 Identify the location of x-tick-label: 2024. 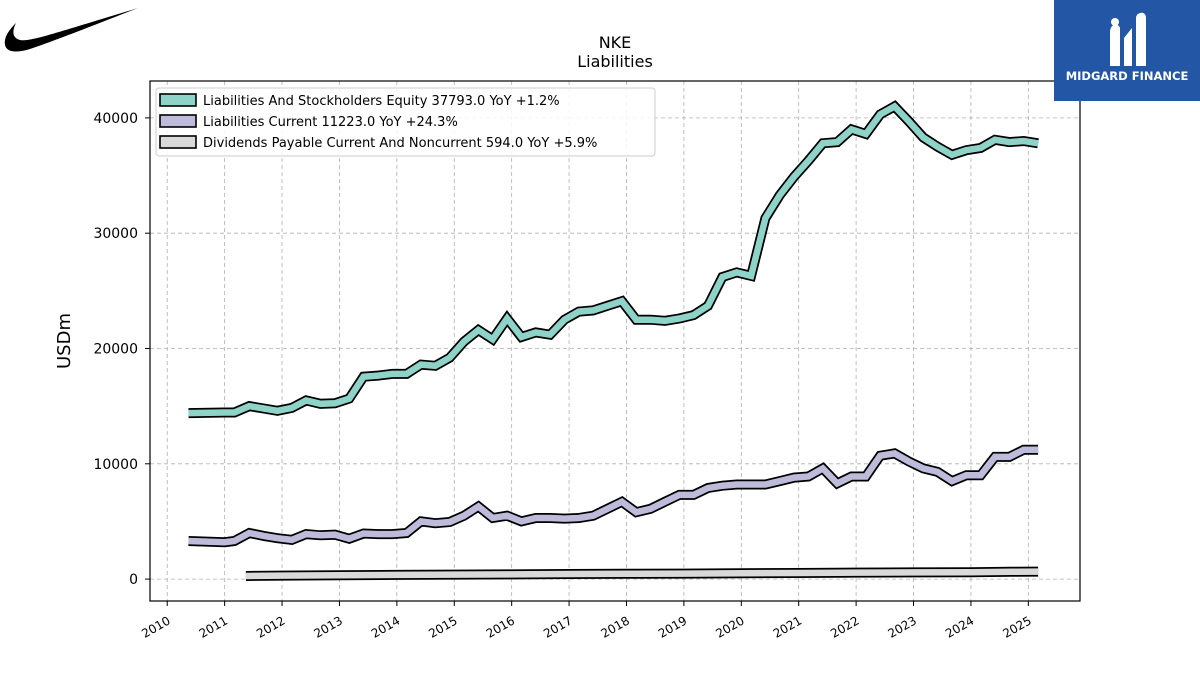
(959, 626).